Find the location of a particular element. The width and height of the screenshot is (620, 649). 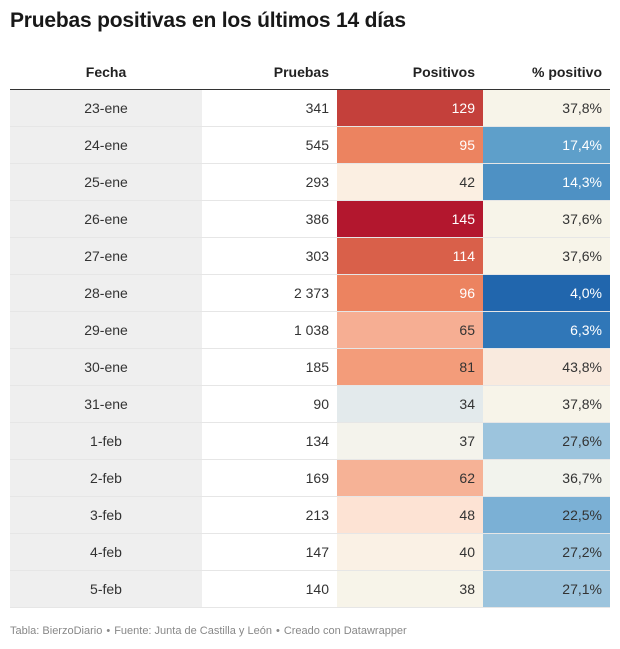

cell-pruebas: 169 is located at coordinates (269, 478).